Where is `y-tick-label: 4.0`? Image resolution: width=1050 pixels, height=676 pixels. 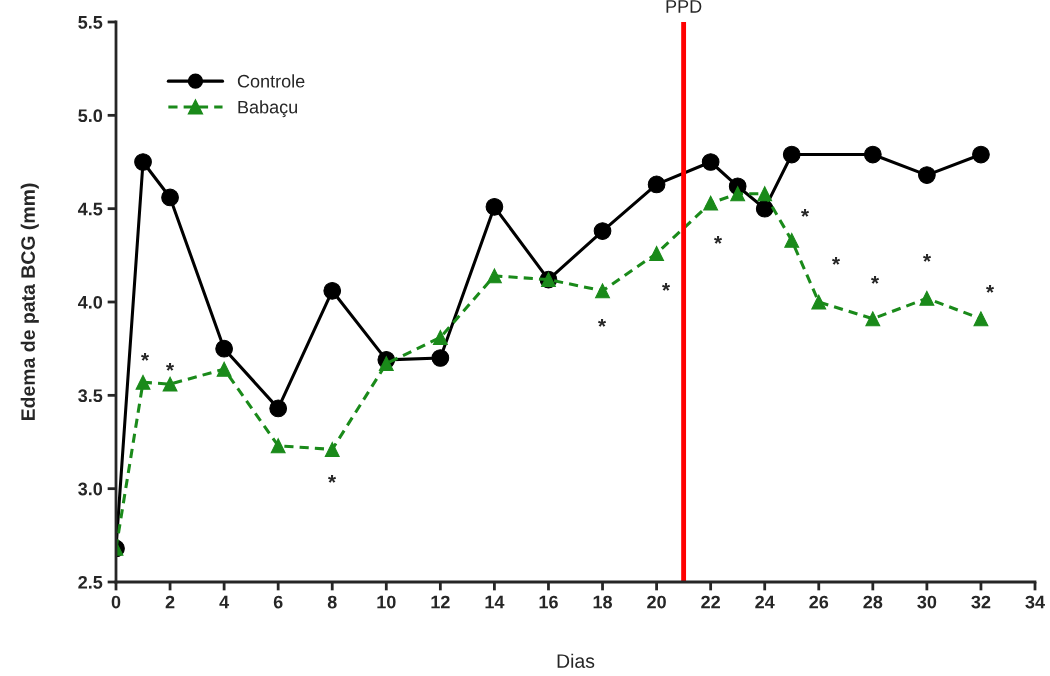
y-tick-label: 4.0 is located at coordinates (90, 302).